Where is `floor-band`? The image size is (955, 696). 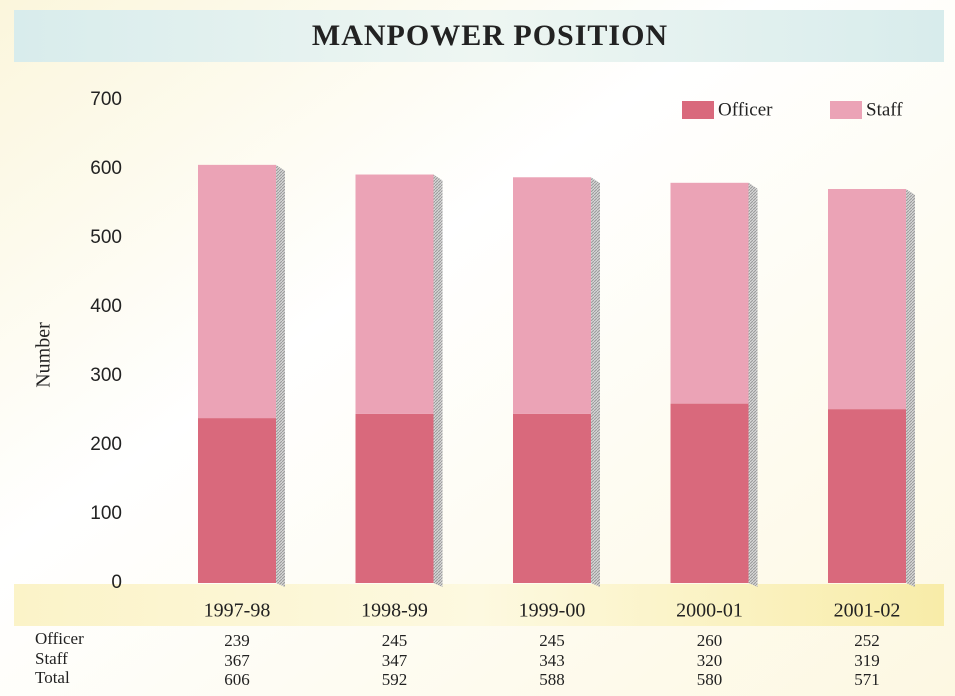 floor-band is located at coordinates (479, 605).